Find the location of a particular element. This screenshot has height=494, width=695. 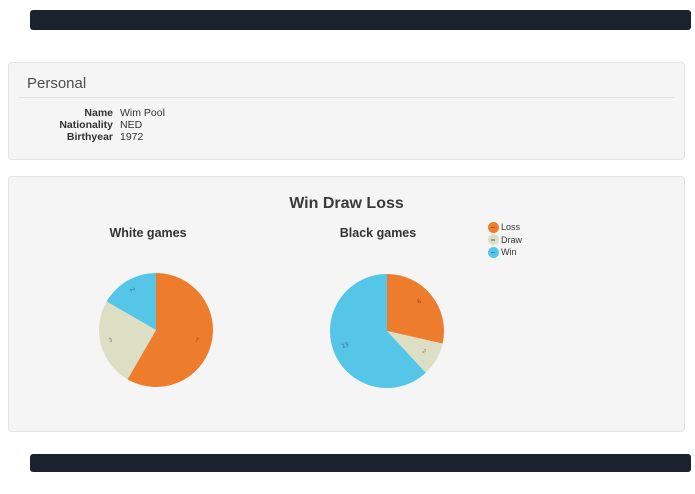

personal-section-title: Personal is located at coordinates (57, 83).